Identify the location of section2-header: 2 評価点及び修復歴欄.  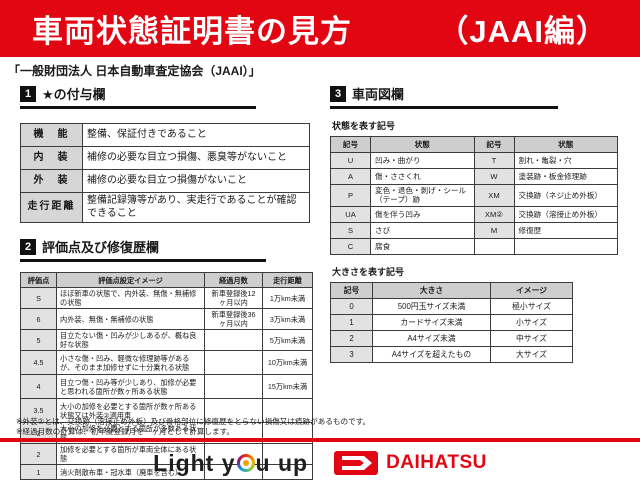
(143, 249).